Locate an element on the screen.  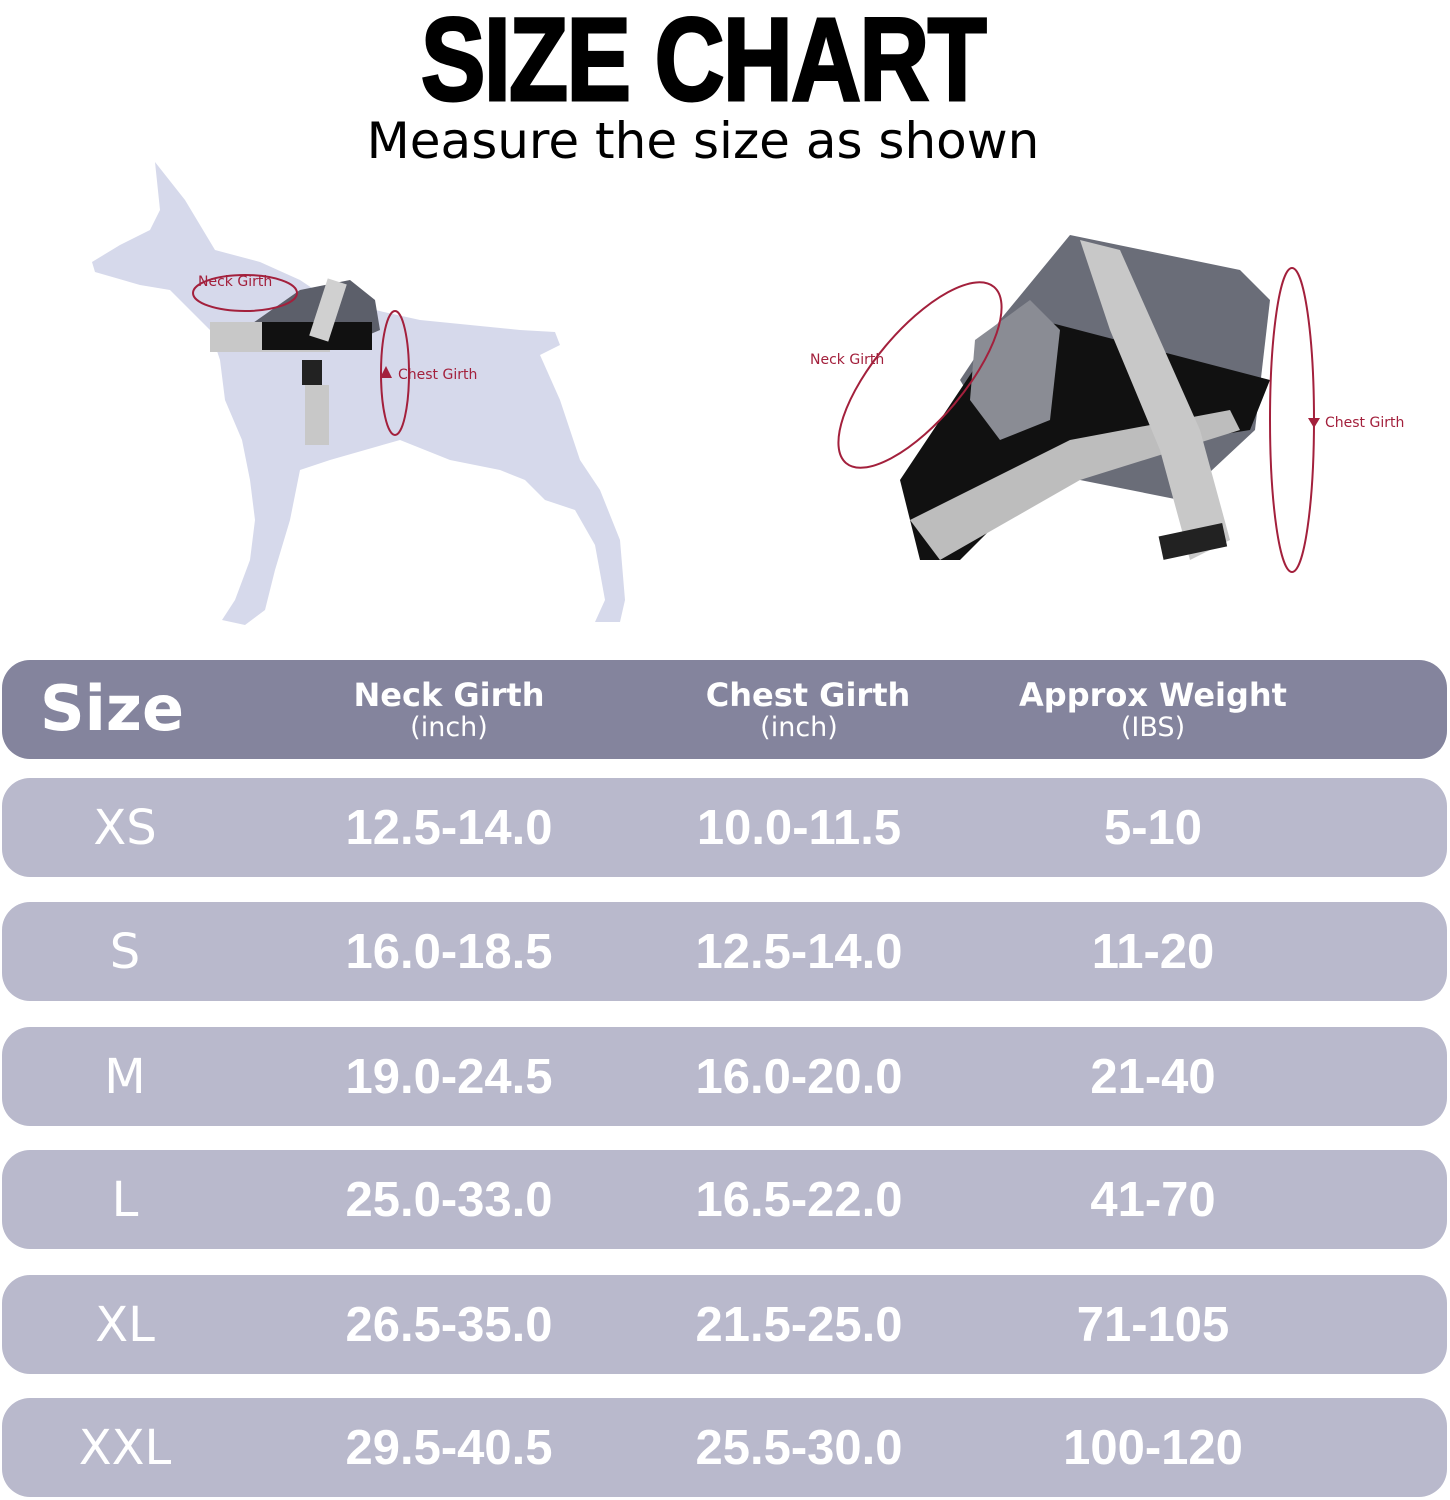
neck-girth-cell: 29.5-40.5 is located at coordinates (449, 1447).